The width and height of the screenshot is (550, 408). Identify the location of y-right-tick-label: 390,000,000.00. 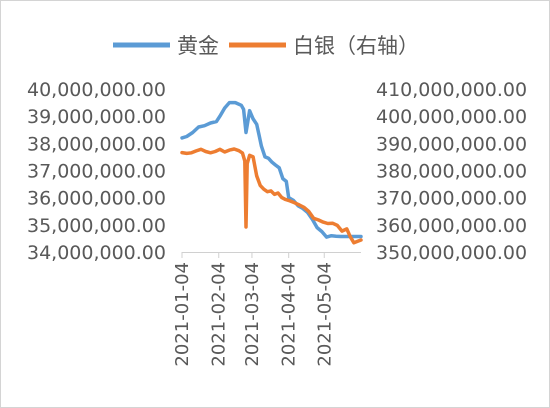
(451, 144).